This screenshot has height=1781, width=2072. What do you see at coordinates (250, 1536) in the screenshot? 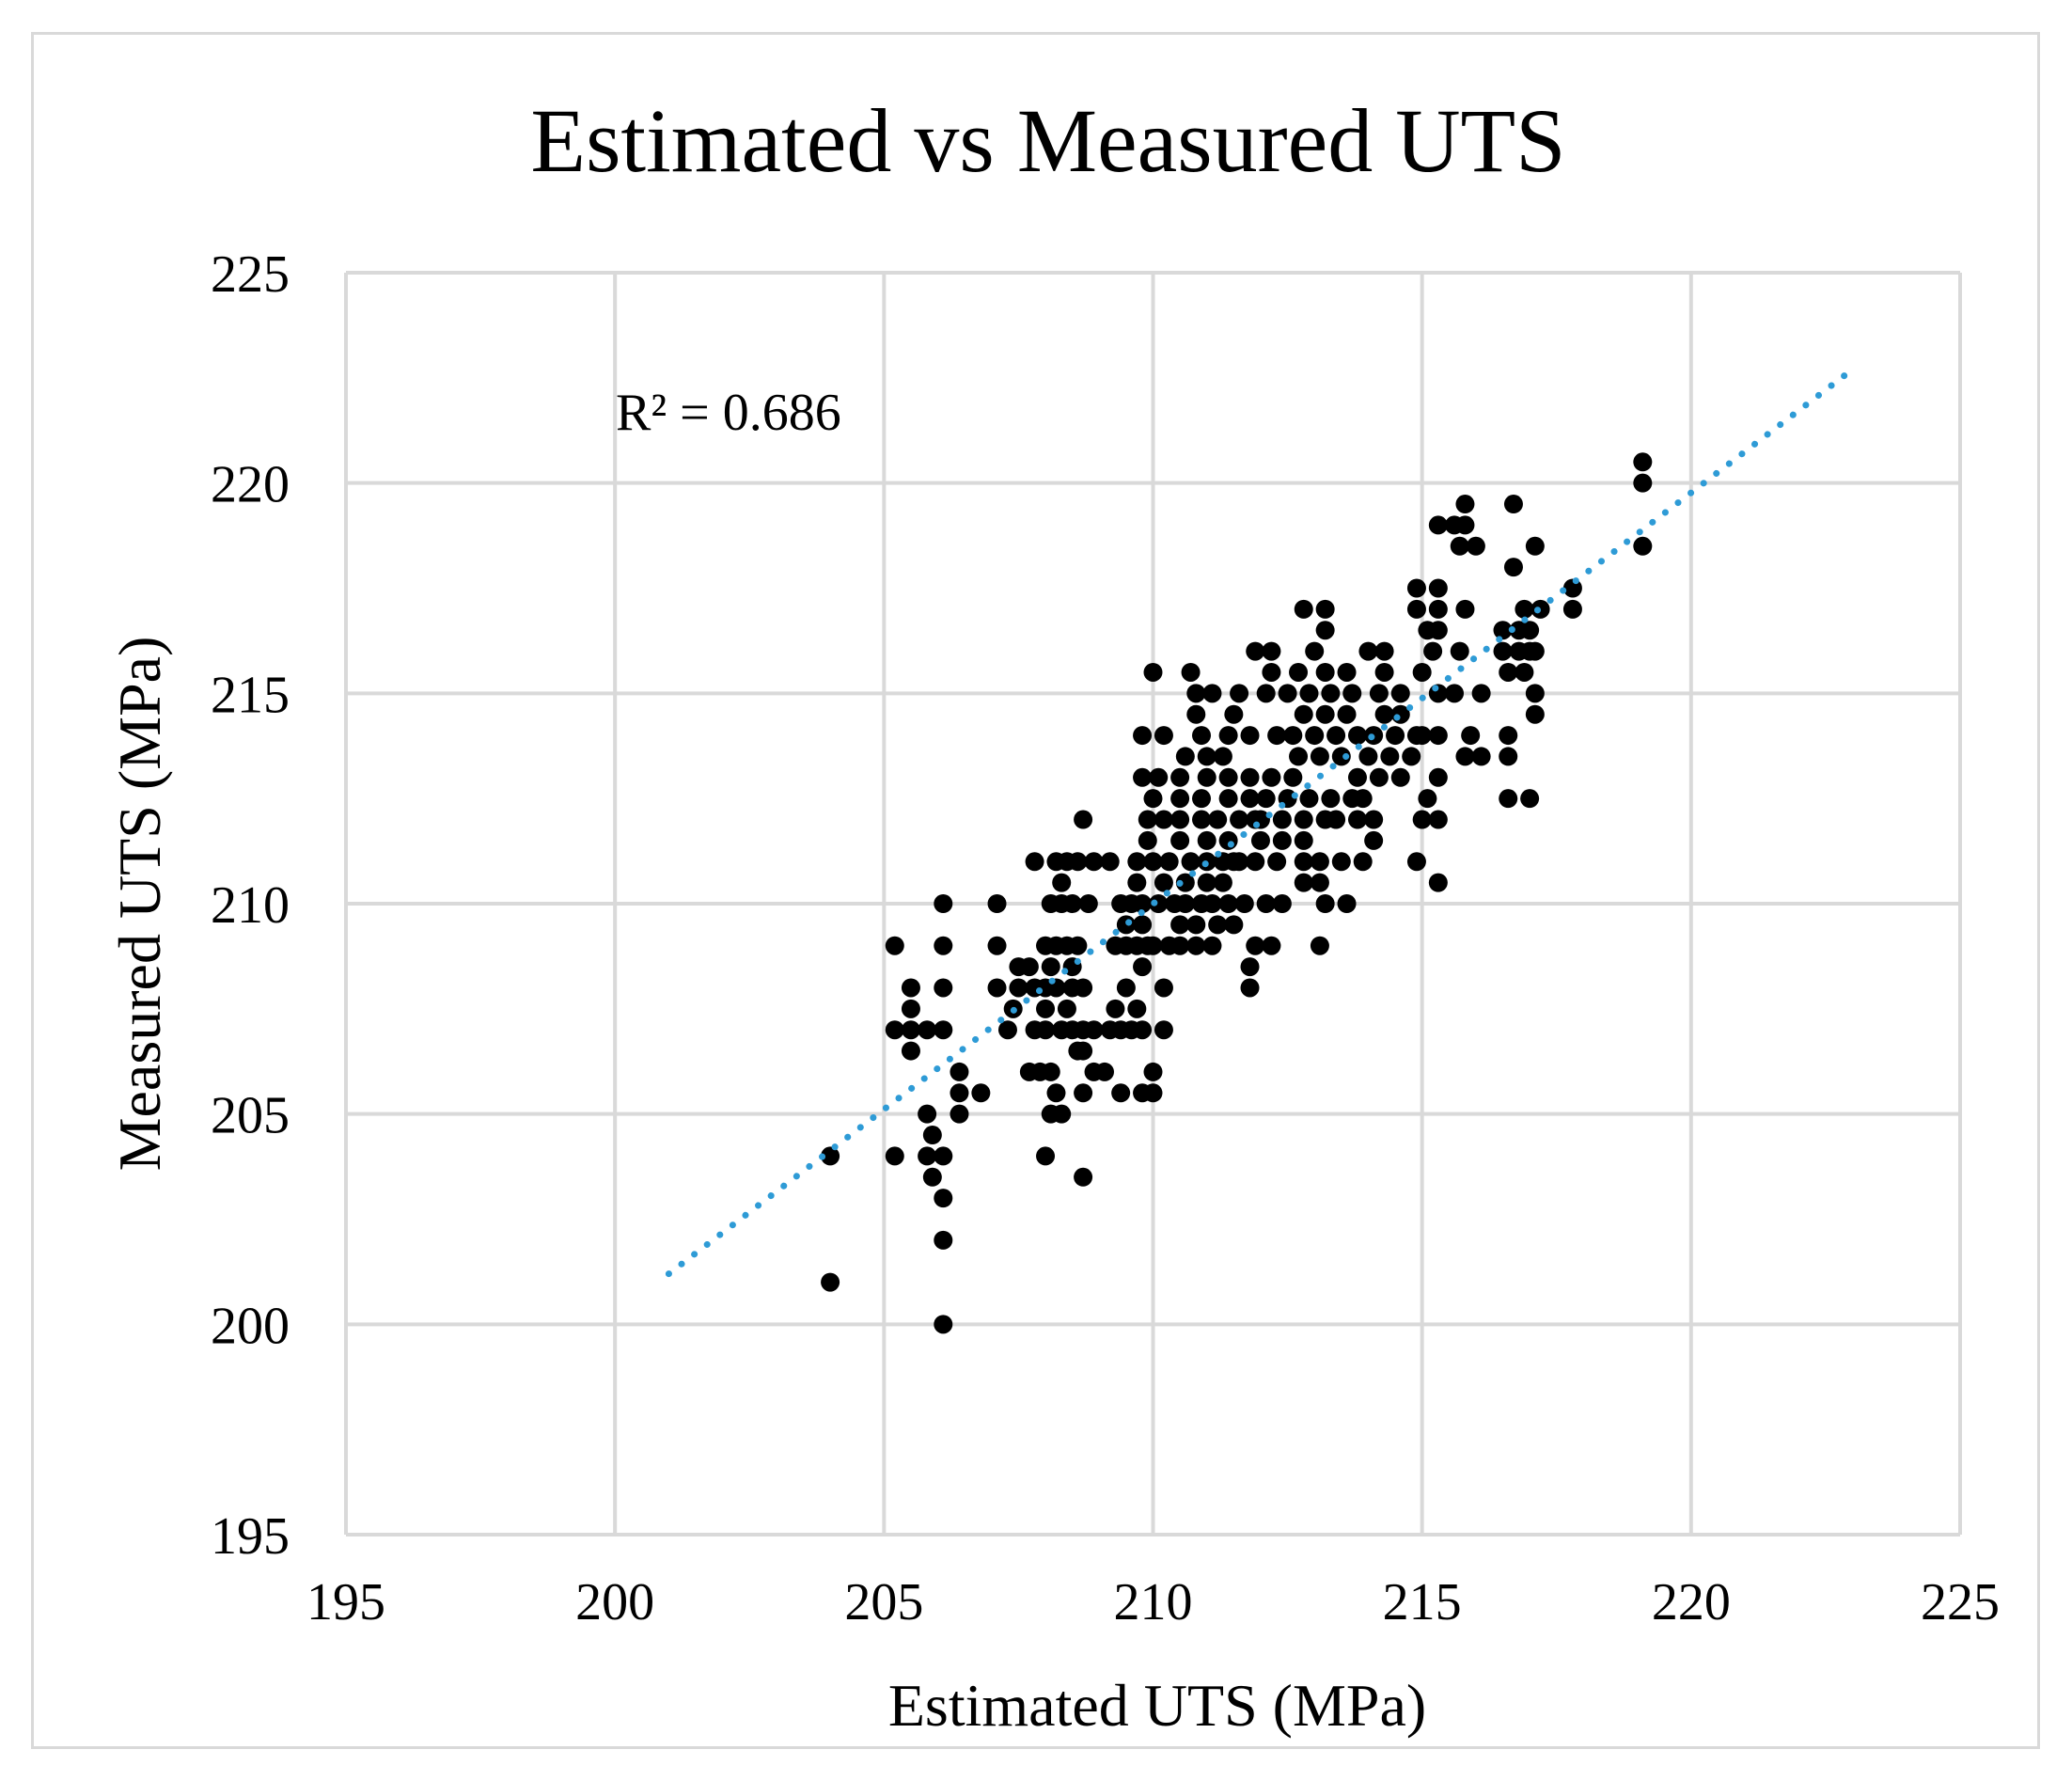
I see `y-tick-label-0: 195` at bounding box center [250, 1536].